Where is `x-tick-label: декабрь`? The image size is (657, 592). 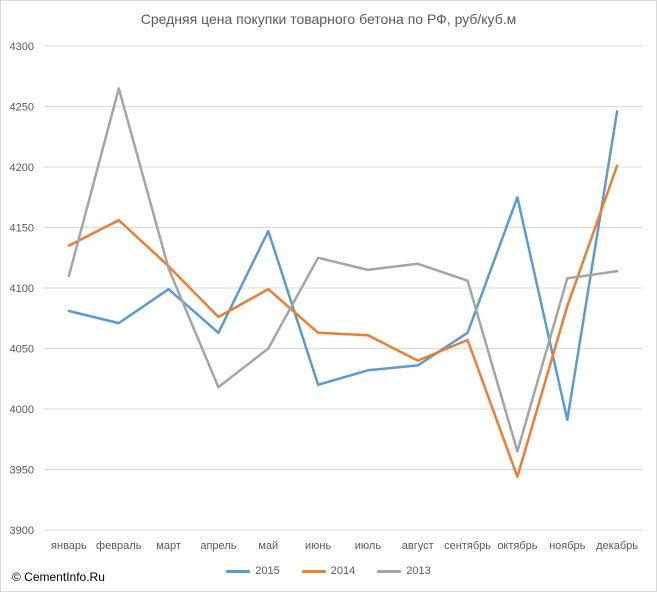
x-tick-label: декабрь is located at coordinates (617, 546).